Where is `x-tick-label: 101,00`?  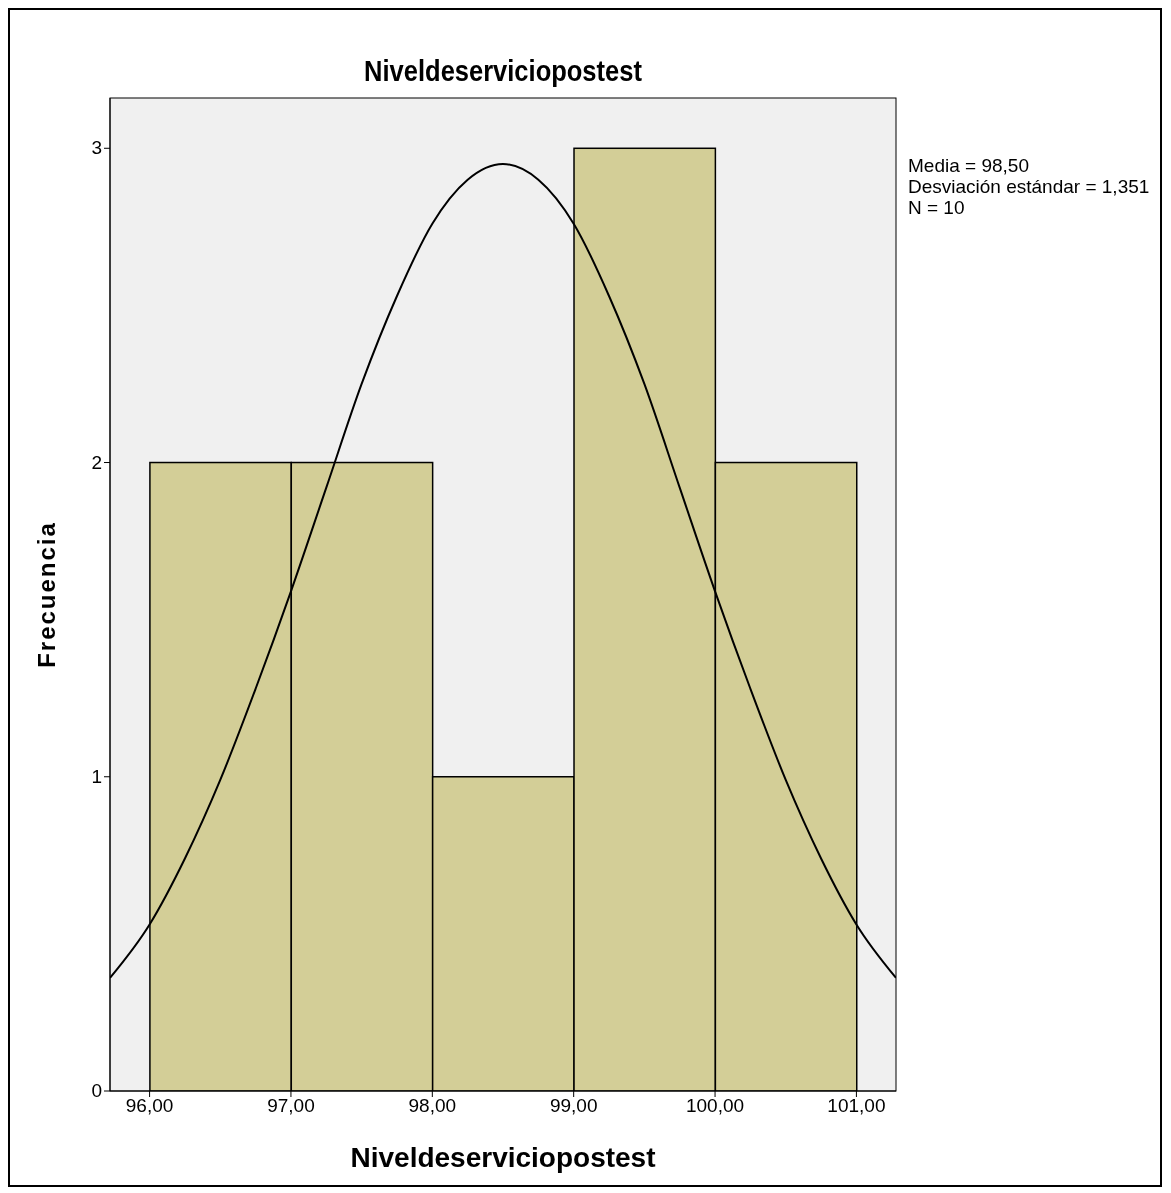
x-tick-label: 101,00 is located at coordinates (856, 1106).